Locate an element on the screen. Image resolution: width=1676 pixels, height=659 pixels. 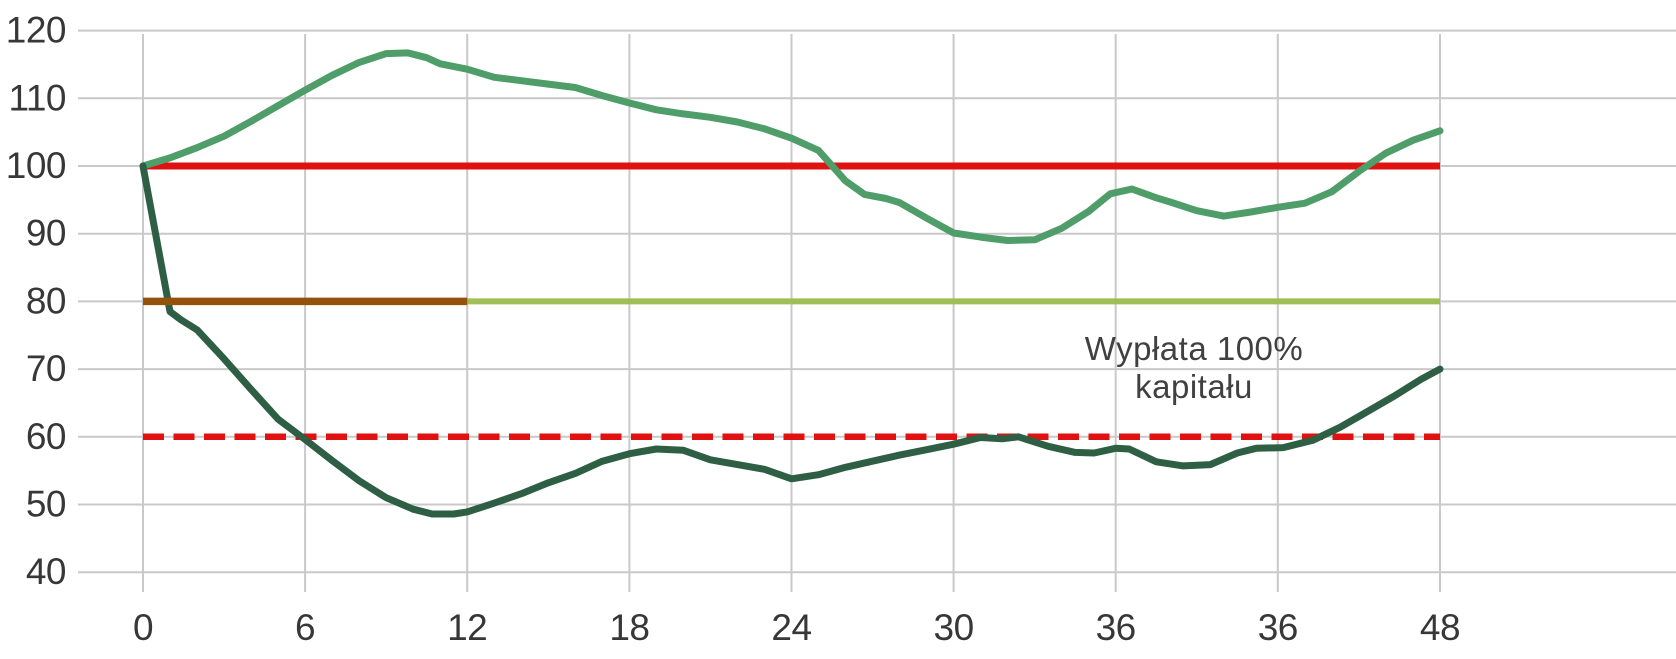
y-tick-label: 100 is located at coordinates (36, 165).